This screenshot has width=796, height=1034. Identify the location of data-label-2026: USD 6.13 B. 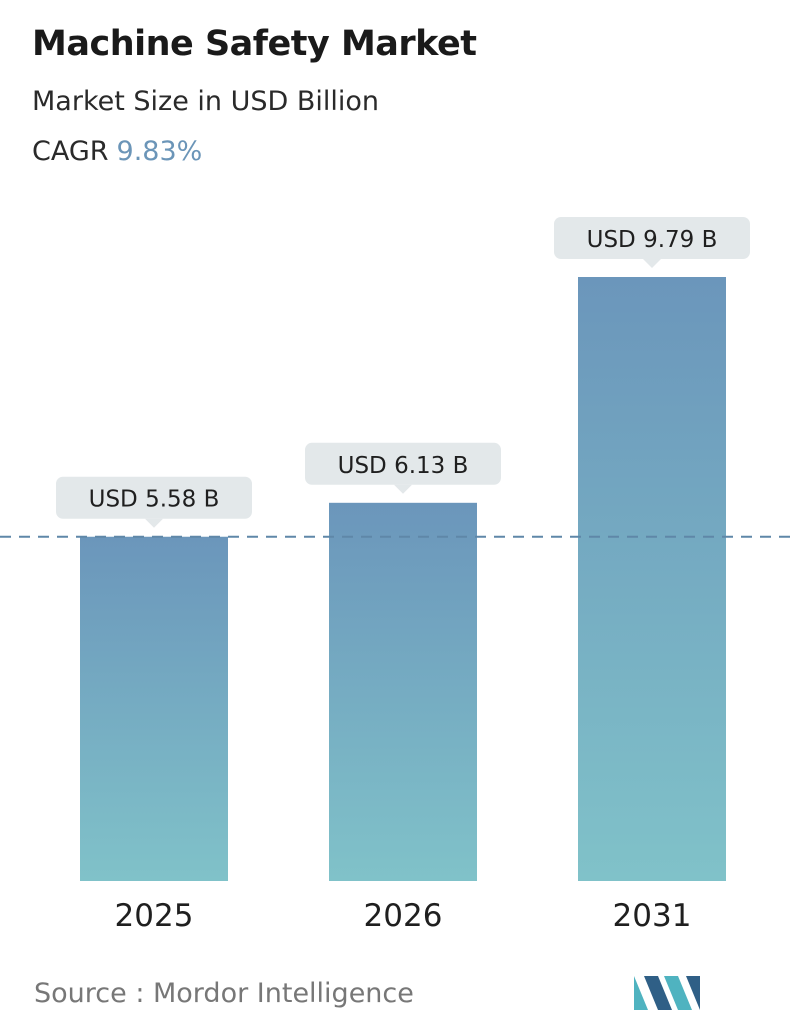
(403, 468).